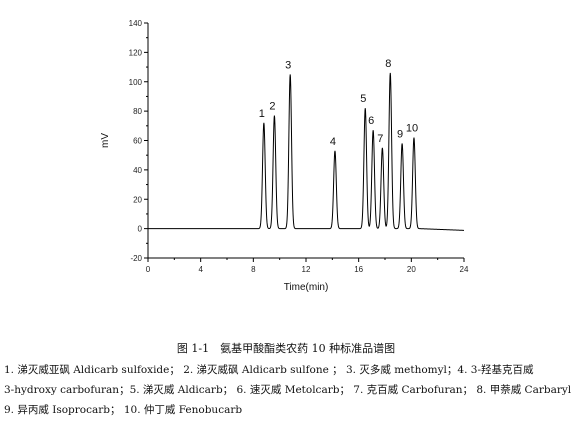 The width and height of the screenshot is (572, 436). What do you see at coordinates (380, 139) in the screenshot?
I see `peak-label: 7` at bounding box center [380, 139].